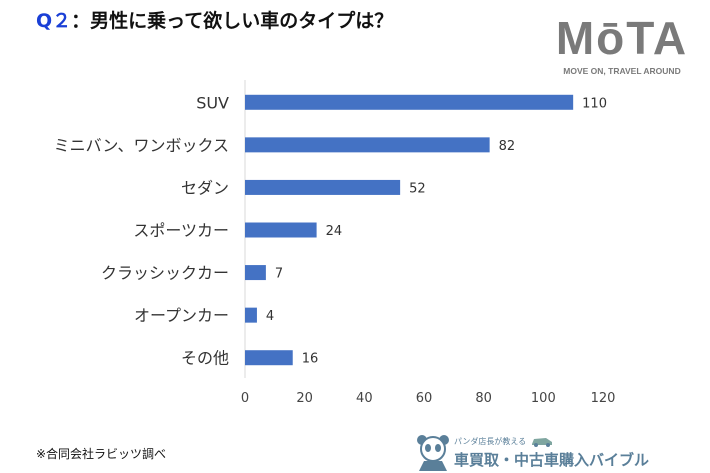 This screenshot has width=710, height=473. I want to click on chart-title: Q２：男性に乗って欲しい車のタイプは？, so click(214, 19).